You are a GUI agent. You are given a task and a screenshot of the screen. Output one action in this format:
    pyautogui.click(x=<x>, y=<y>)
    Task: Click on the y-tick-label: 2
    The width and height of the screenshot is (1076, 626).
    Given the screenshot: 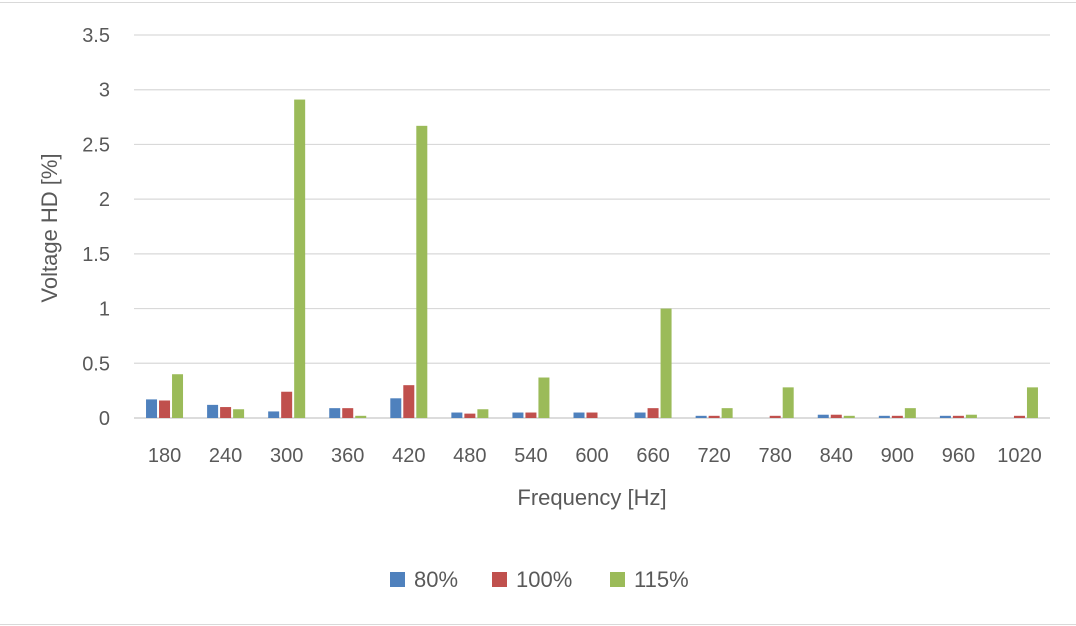 What is the action you would take?
    pyautogui.click(x=104, y=200)
    